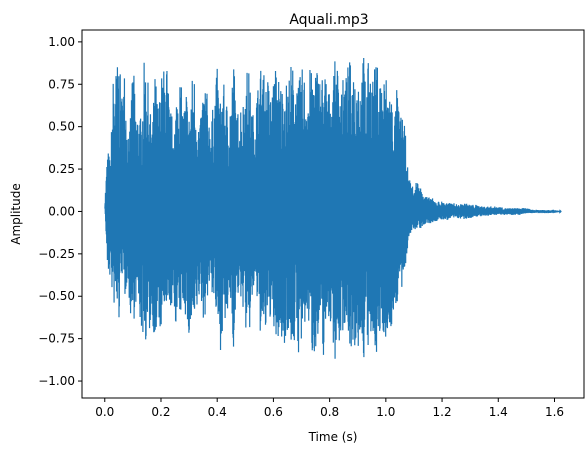 This screenshot has height=453, width=587. What do you see at coordinates (160, 412) in the screenshot?
I see `x-tick-label: 0.2` at bounding box center [160, 412].